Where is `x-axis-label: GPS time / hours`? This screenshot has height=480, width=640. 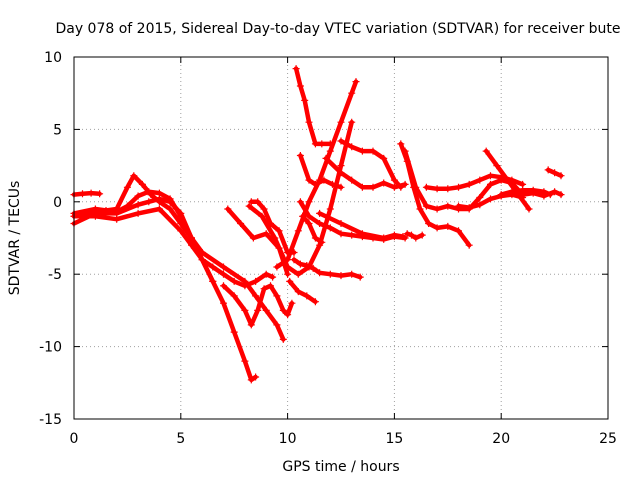
x-axis-label: GPS time / hours is located at coordinates (340, 467).